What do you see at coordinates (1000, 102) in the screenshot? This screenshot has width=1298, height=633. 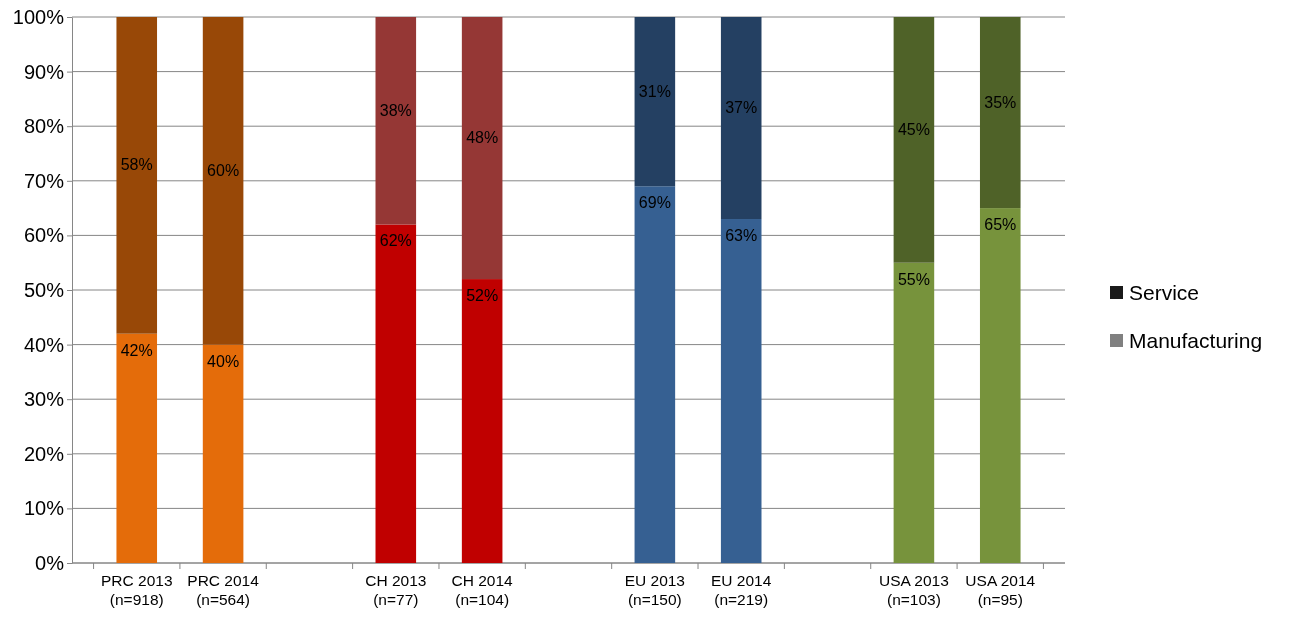 I see `data-label: 35%` at bounding box center [1000, 102].